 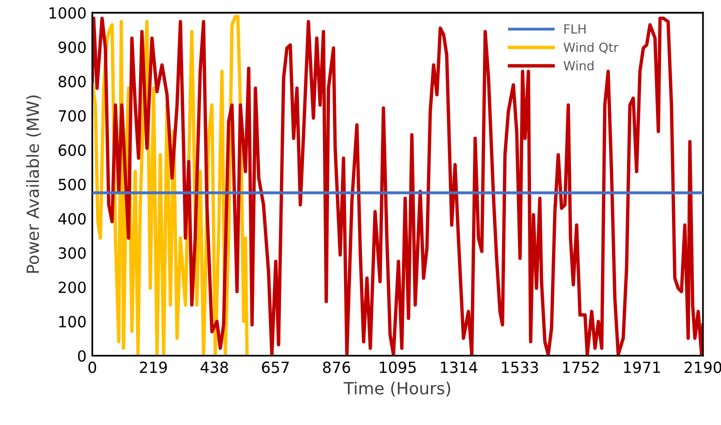 What do you see at coordinates (72, 288) in the screenshot?
I see `y-tick-label: 200` at bounding box center [72, 288].